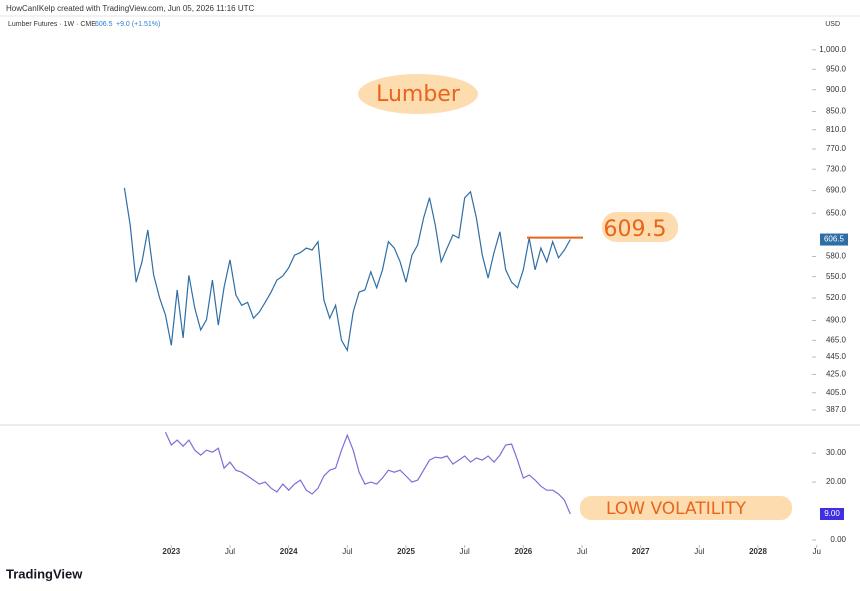 This screenshot has width=860, height=591. I want to click on y-tick-label: 550.0, so click(836, 276).